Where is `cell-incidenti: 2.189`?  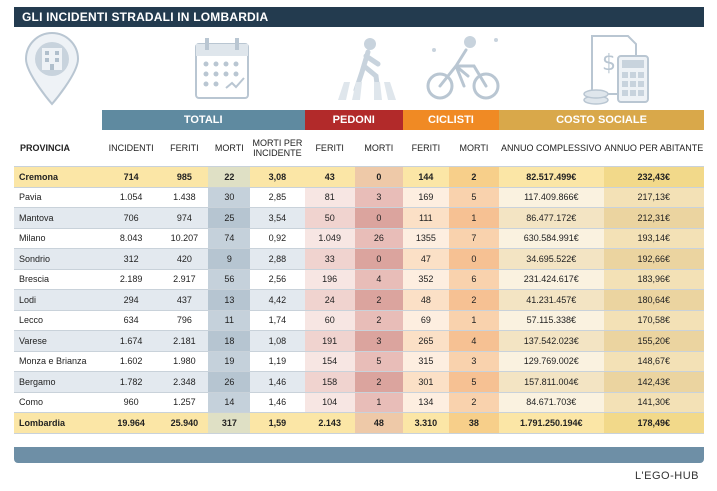
cell-incidenti: 2.189 is located at coordinates (131, 279).